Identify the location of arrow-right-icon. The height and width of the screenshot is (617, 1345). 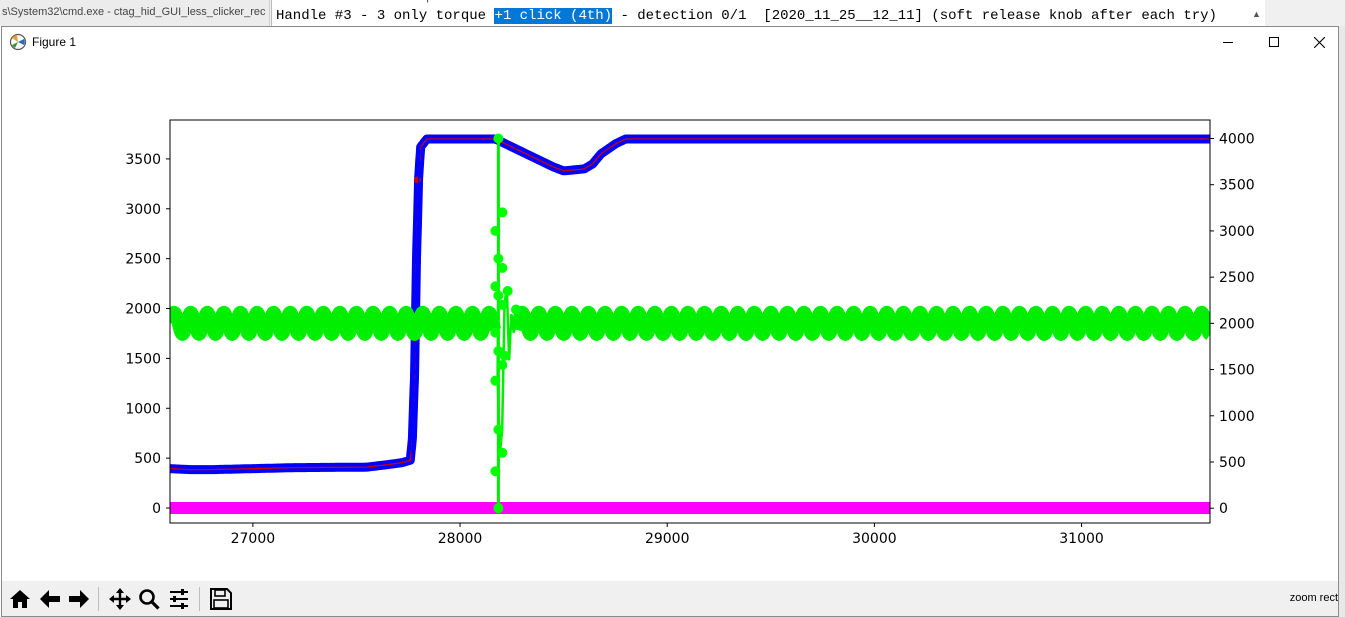
(79, 599).